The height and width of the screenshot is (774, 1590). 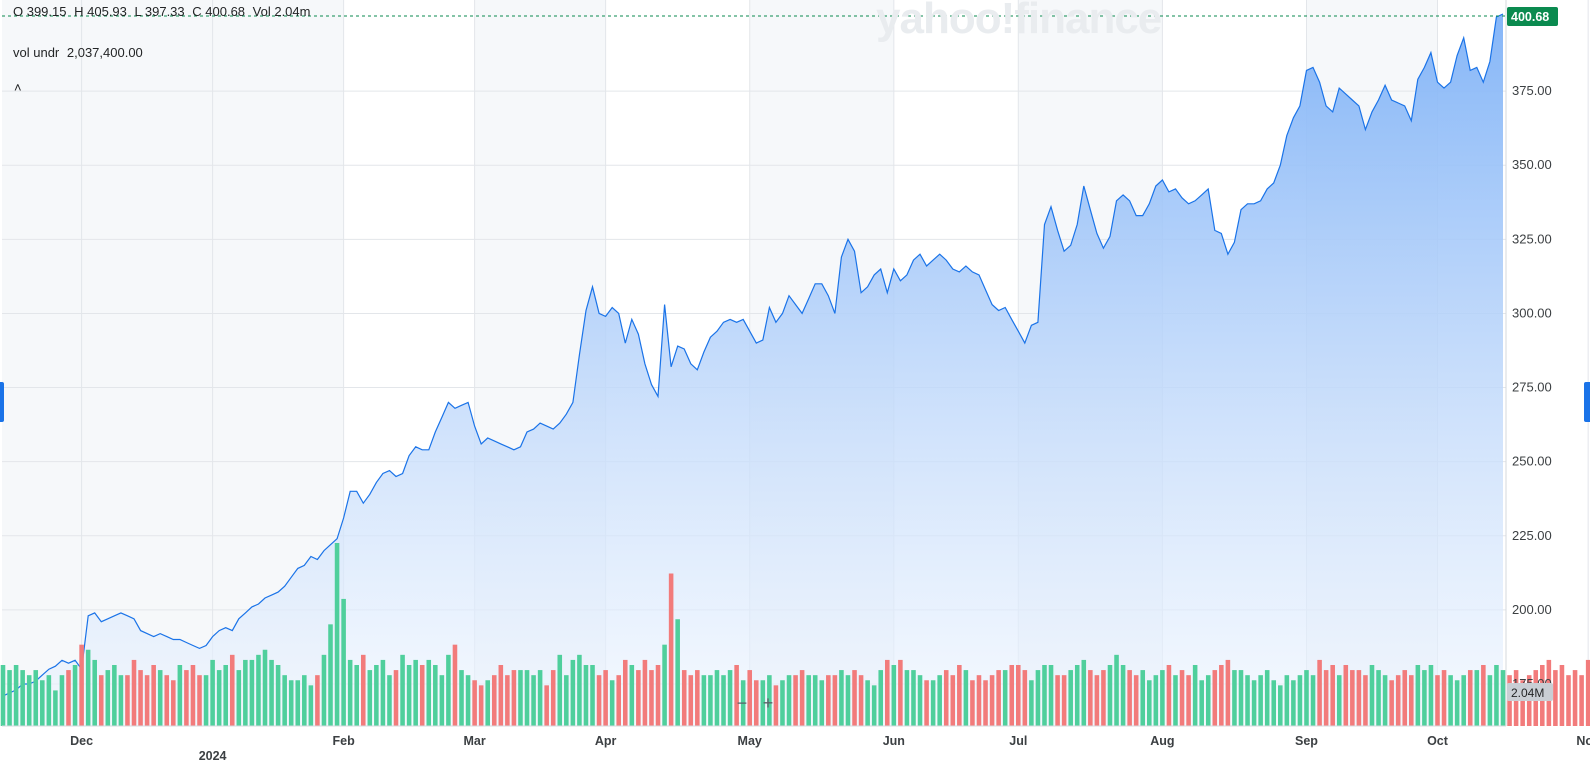 I want to click on y-tick-label: 300.00, so click(x=1532, y=312).